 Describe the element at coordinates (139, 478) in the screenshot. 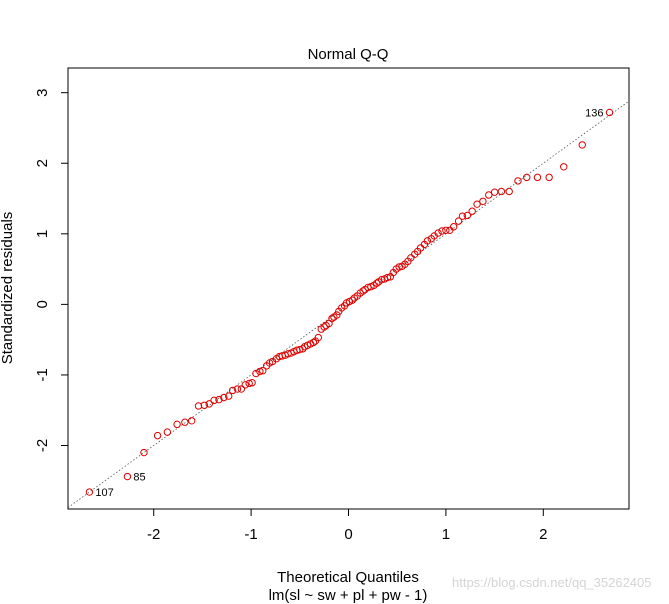

I see `point-label: 85` at that location.